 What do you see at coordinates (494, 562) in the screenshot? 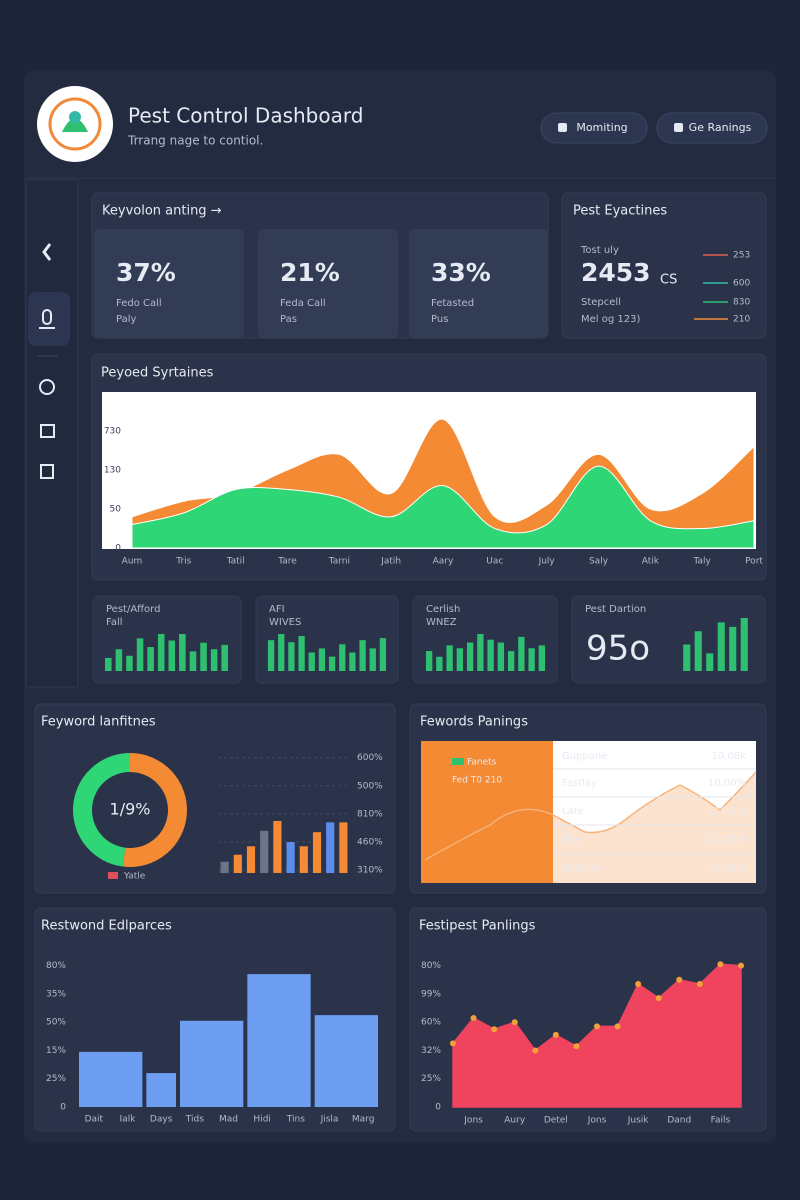
I see `x-tick-label: Uac` at bounding box center [494, 562].